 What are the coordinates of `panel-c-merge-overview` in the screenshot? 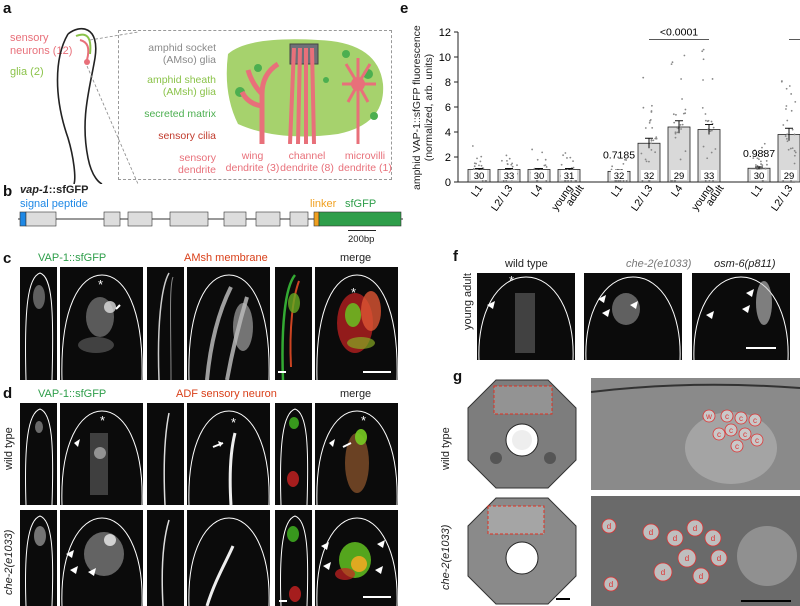 It's located at (293, 323).